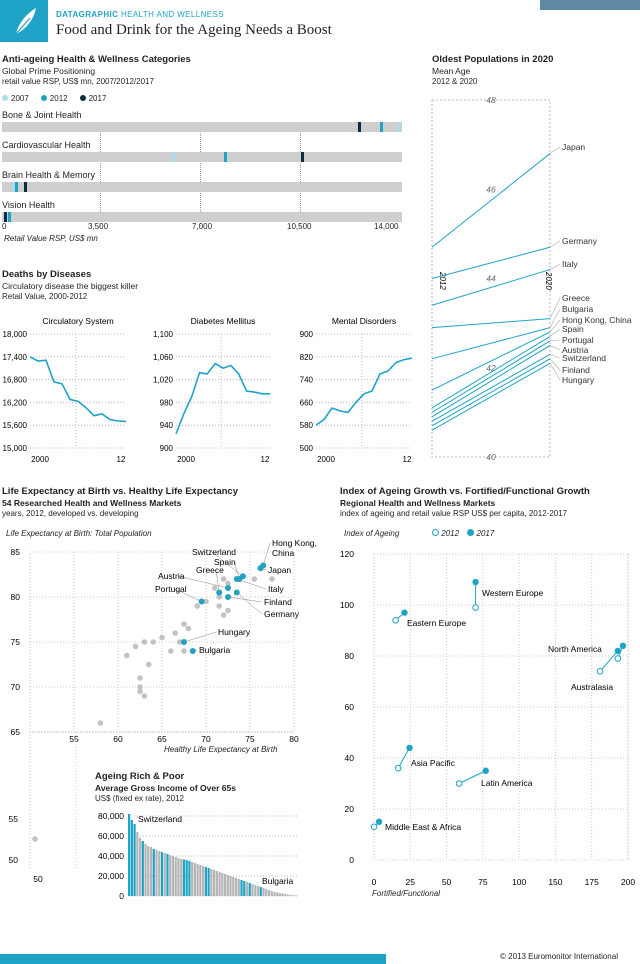 The image size is (640, 964). Describe the element at coordinates (49, 175) in the screenshot. I see `category-label: Brain Health & Memory` at that location.